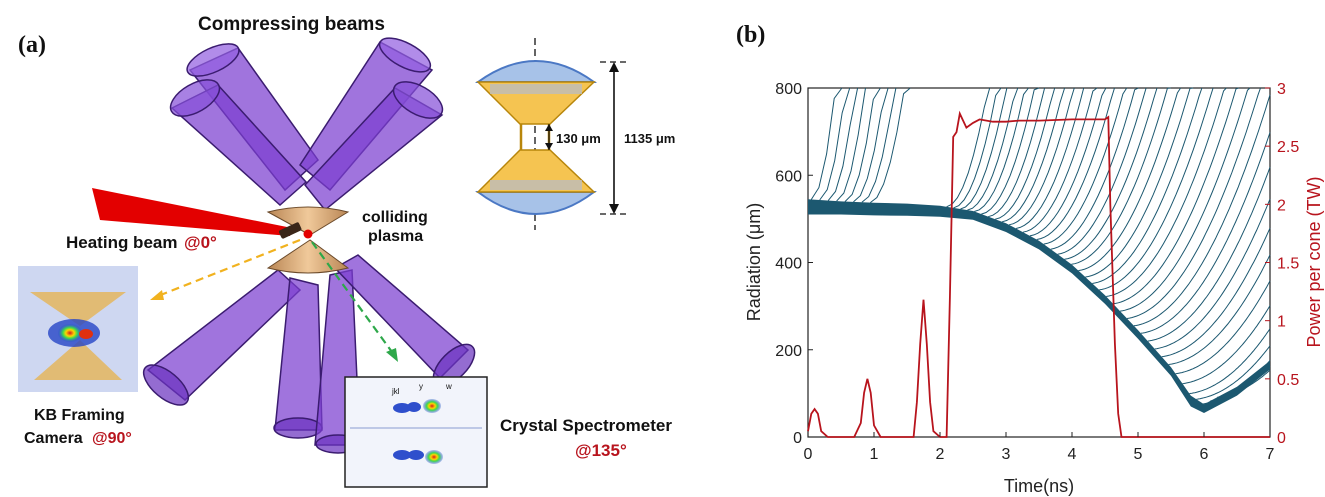 The image size is (1325, 497). What do you see at coordinates (1281, 438) in the screenshot?
I see `y-right-tick-label: 0` at bounding box center [1281, 438].